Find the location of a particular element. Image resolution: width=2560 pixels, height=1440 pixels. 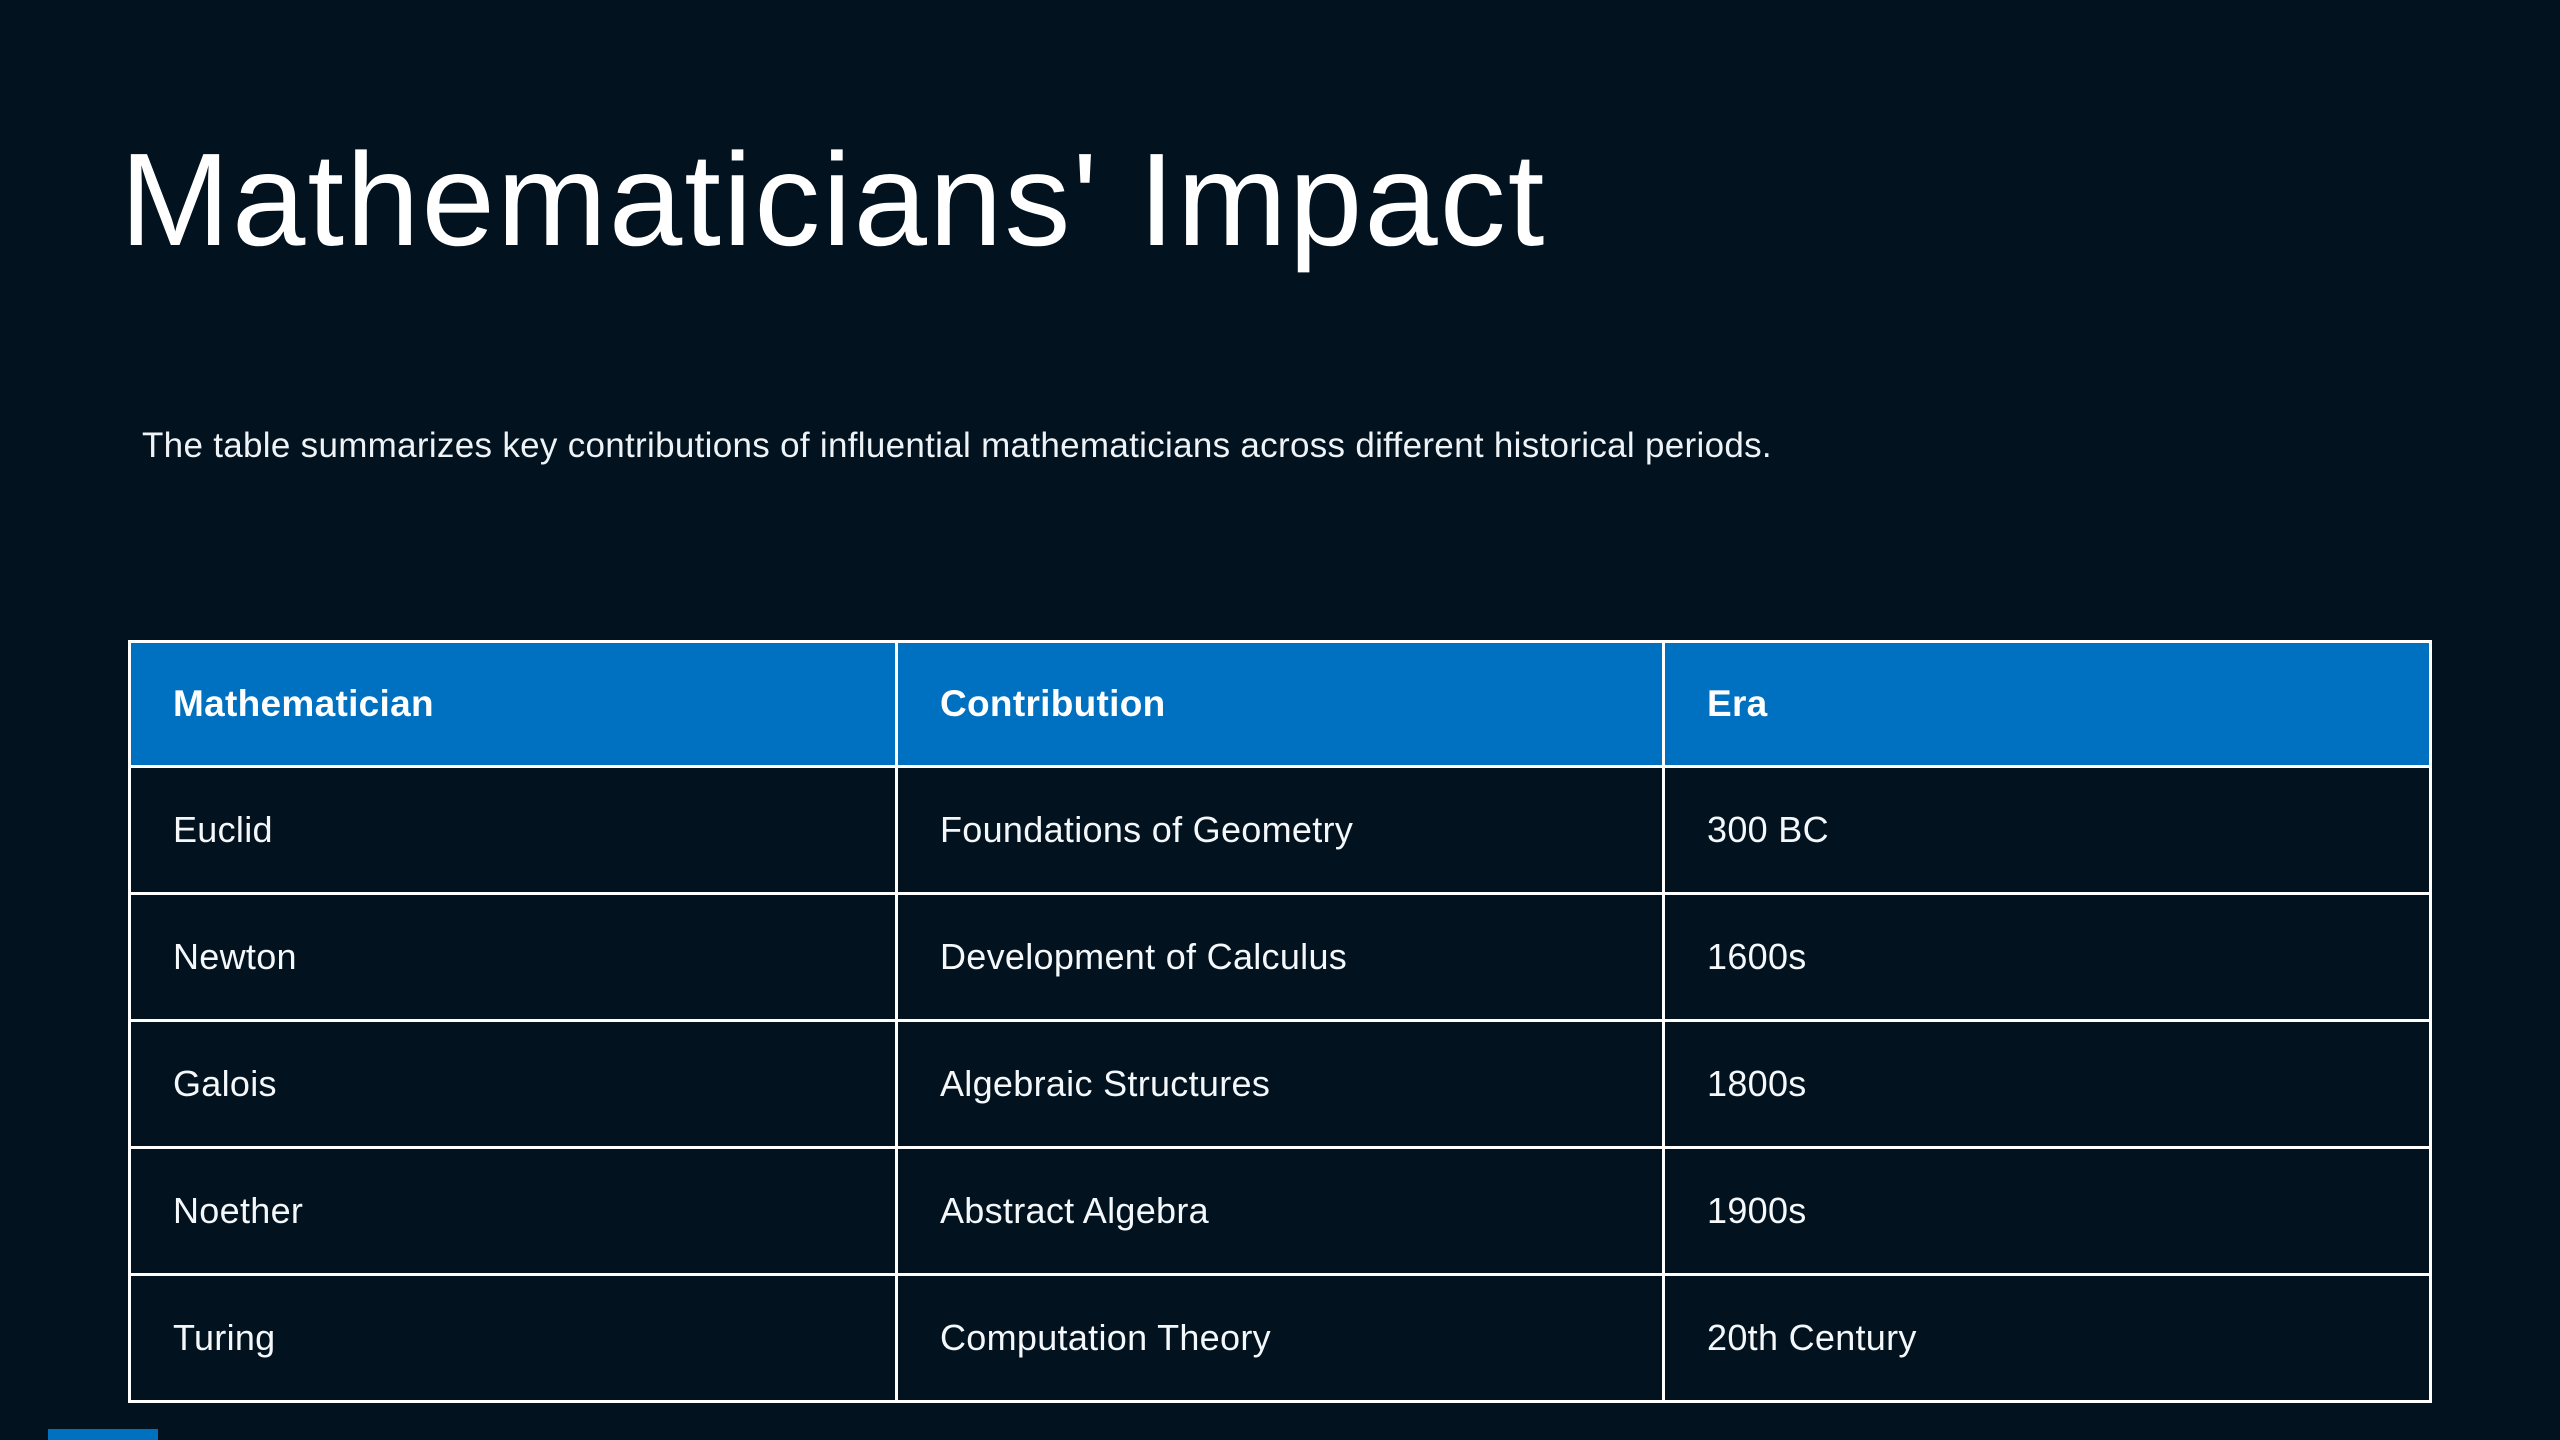

column-header-contribution: Contribution is located at coordinates (1280, 704).